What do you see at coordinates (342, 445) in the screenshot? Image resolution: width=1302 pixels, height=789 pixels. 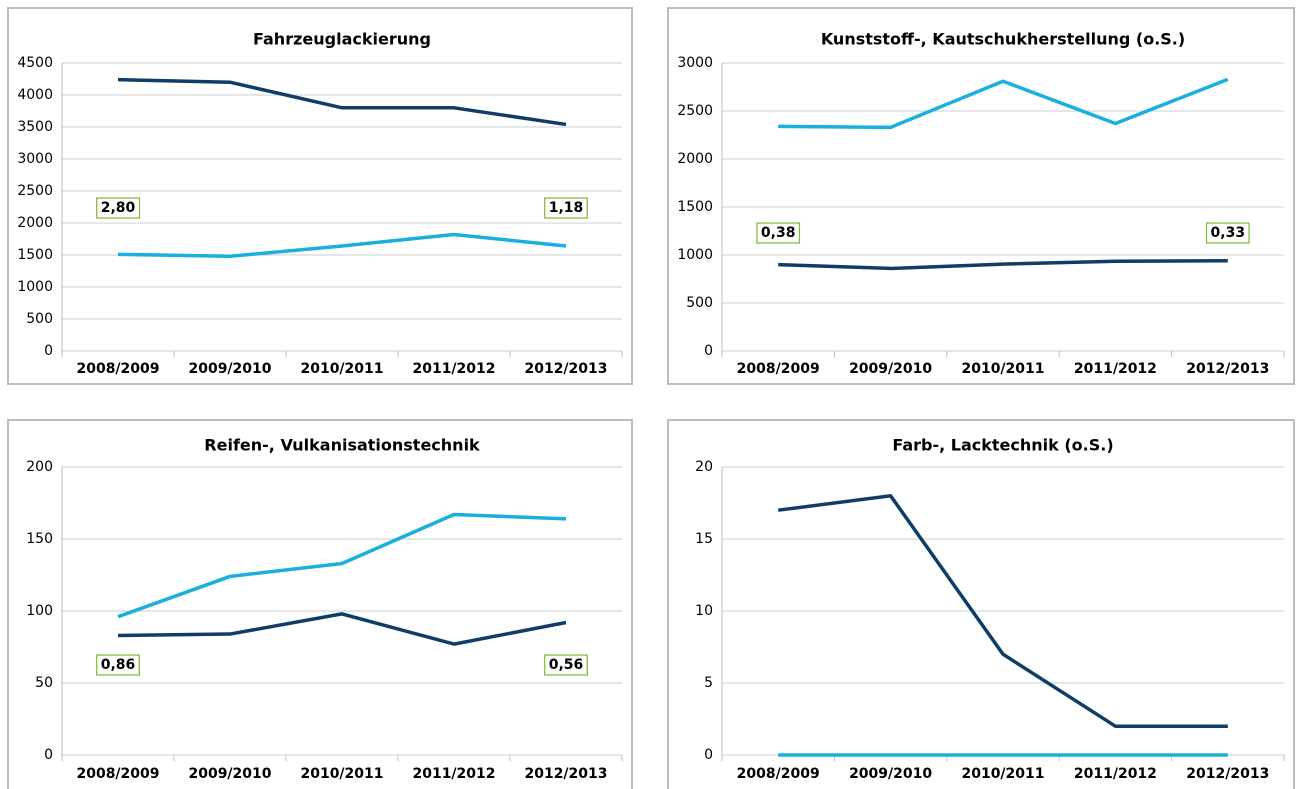 I see `chart-title: Reifen-, Vulkanisationstechnik` at bounding box center [342, 445].